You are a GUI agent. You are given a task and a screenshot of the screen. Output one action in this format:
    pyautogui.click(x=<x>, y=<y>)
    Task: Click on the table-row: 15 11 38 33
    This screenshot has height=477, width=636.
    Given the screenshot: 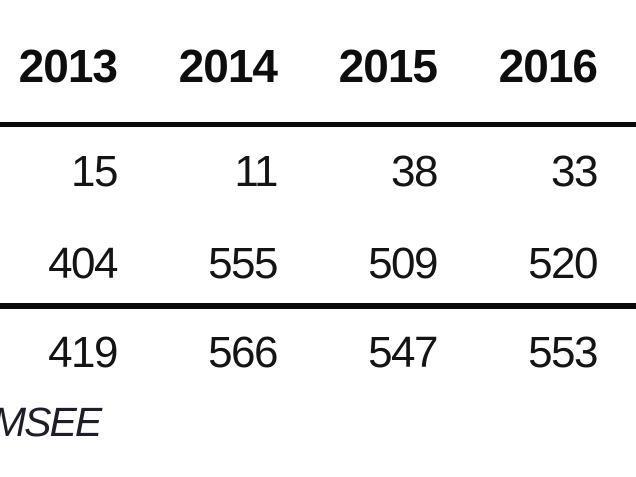 What is the action you would take?
    pyautogui.click(x=299, y=171)
    